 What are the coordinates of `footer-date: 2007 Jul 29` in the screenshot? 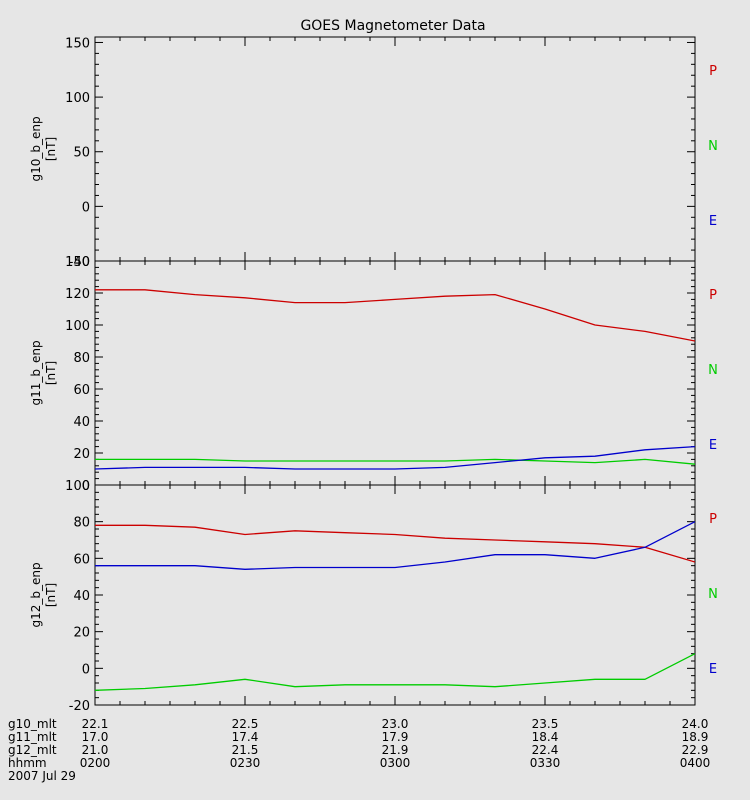 It's located at (42, 776).